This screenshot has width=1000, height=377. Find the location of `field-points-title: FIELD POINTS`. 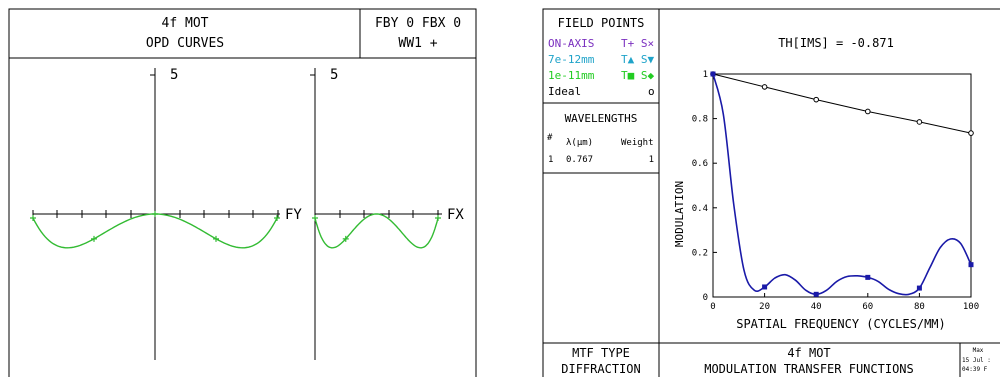

field-points-title: FIELD POINTS is located at coordinates (601, 23).